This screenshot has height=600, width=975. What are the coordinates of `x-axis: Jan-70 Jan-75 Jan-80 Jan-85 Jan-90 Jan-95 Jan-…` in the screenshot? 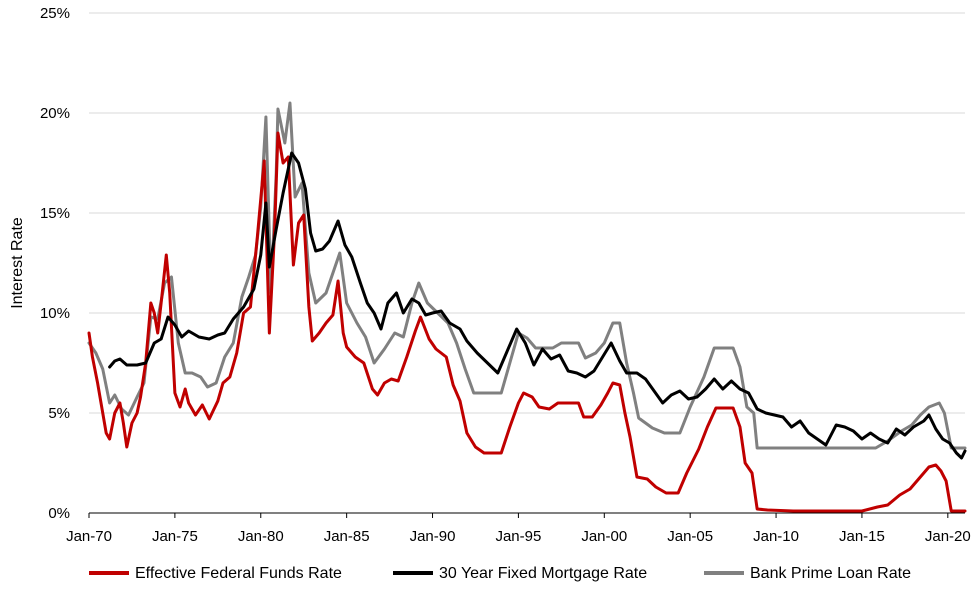 It's located at (518, 528).